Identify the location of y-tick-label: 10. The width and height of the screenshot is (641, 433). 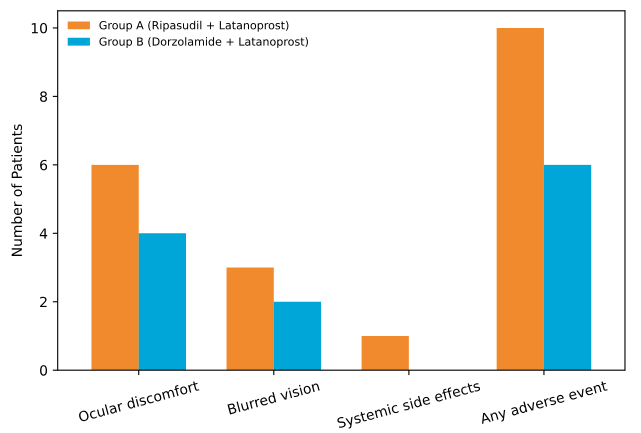
(40, 28).